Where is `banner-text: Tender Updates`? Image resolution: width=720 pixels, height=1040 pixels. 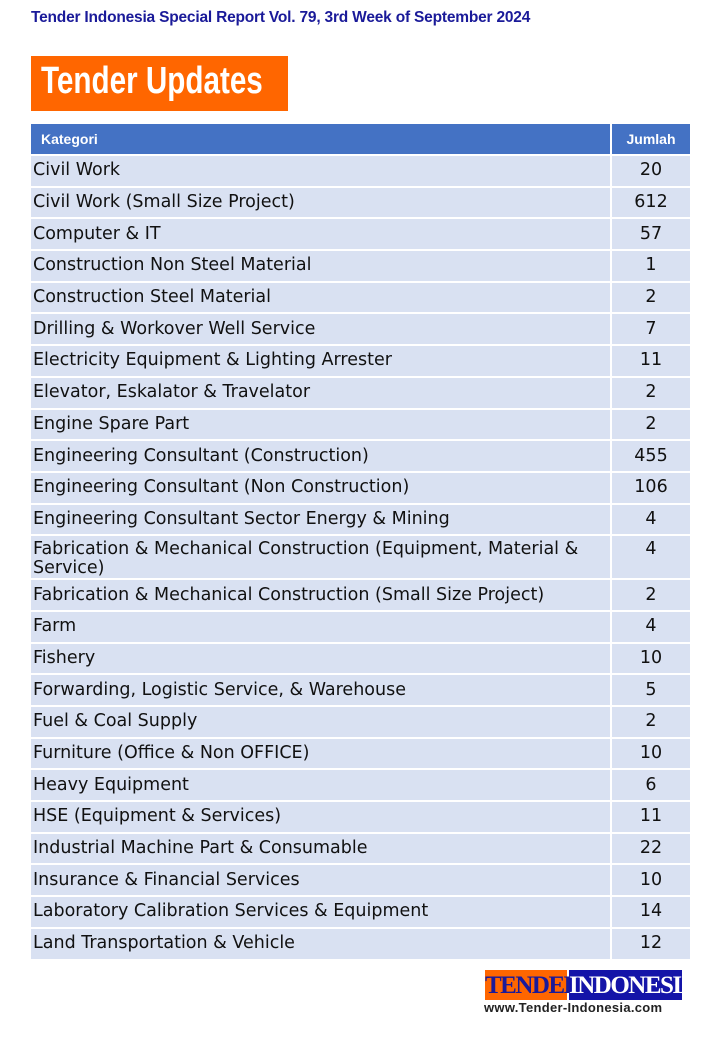 banner-text: Tender Updates is located at coordinates (152, 81).